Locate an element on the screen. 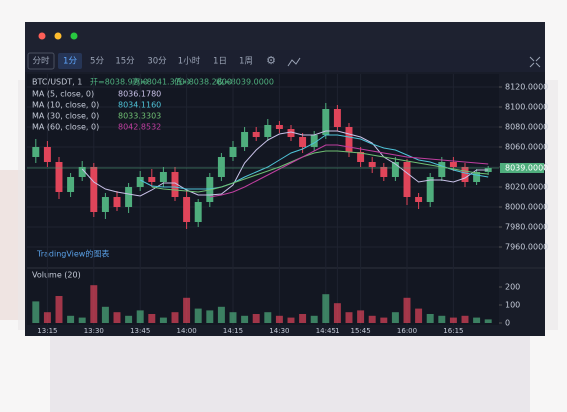 Image resolution: width=567 pixels, height=412 pixels. fullscreen-icon is located at coordinates (535, 62).